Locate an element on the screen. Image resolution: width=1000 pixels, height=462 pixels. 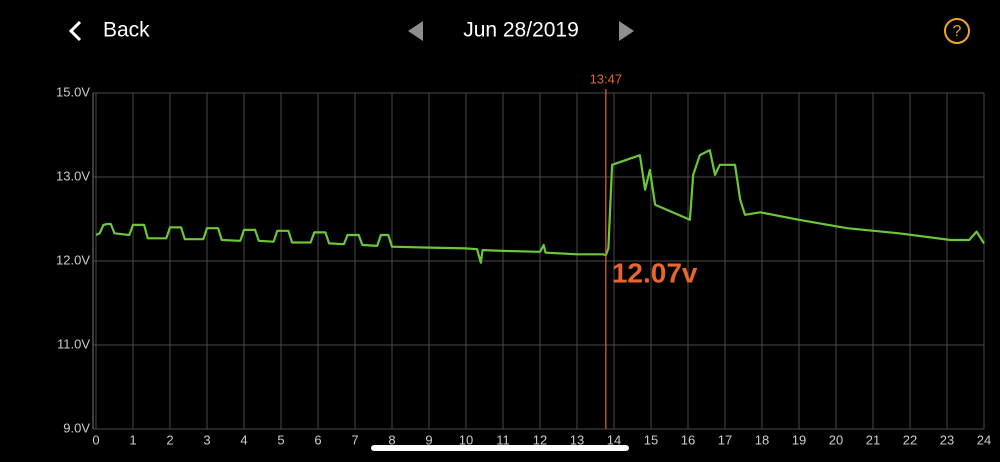
x-tick-label: 1 is located at coordinates (132, 439).